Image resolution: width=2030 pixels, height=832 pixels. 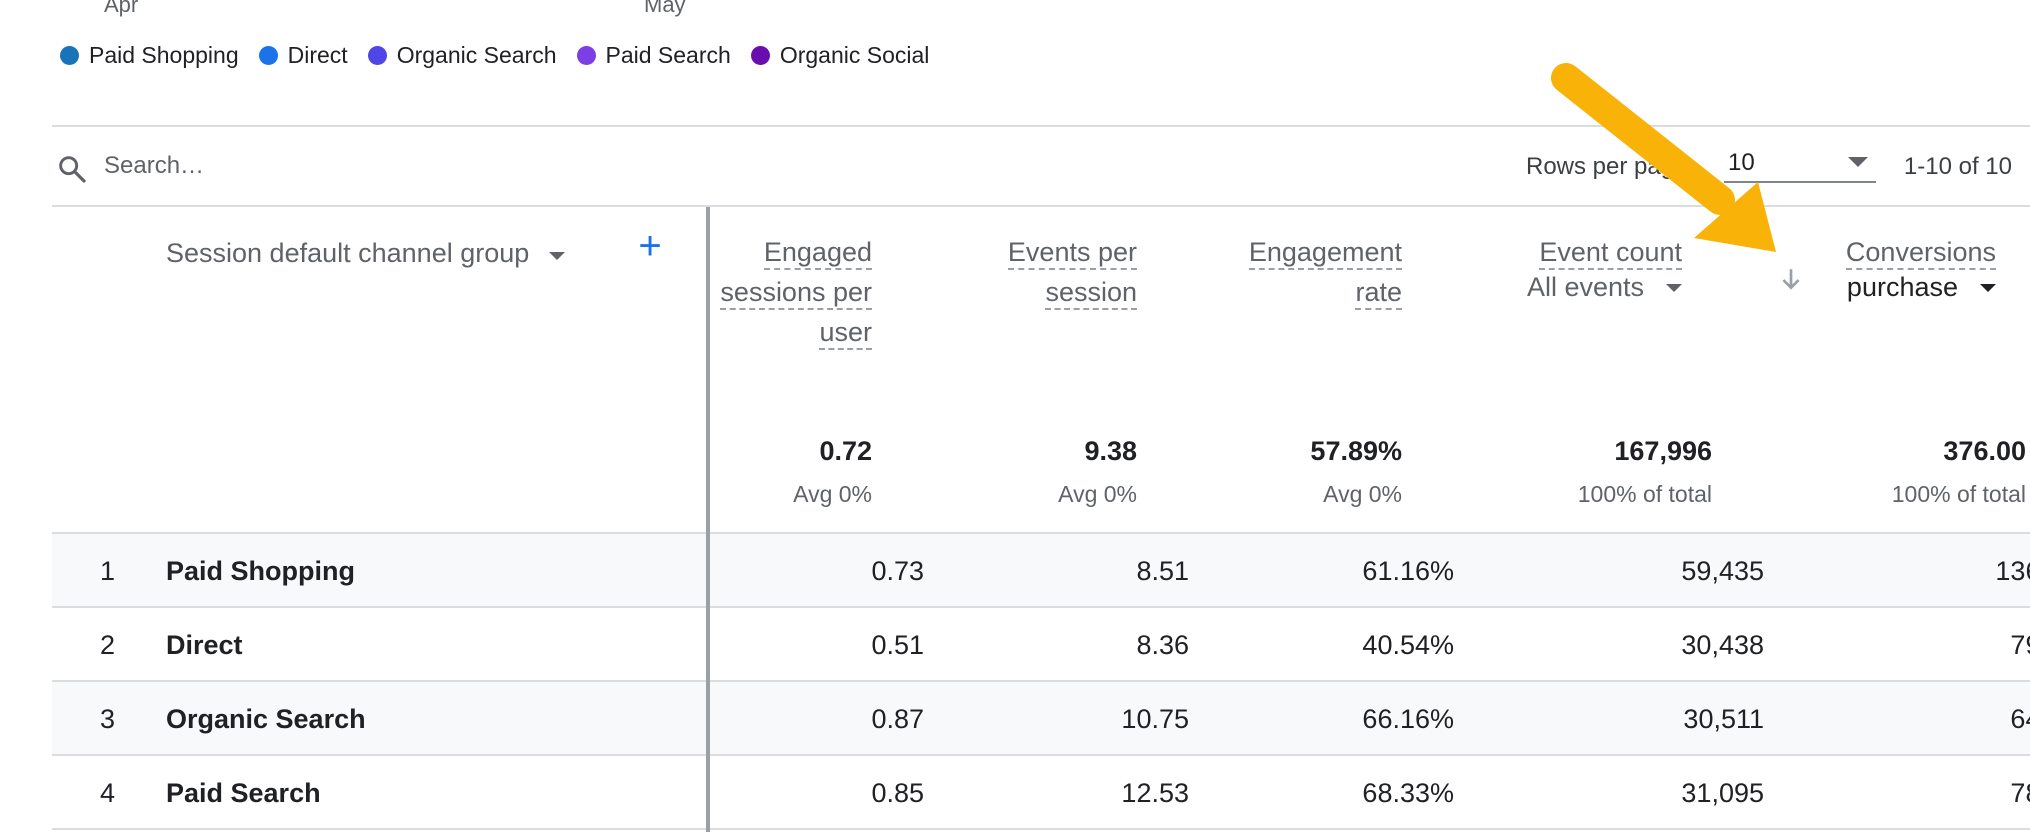 I want to click on cell-engaged-sessions-per-user: 0.87, so click(x=897, y=719).